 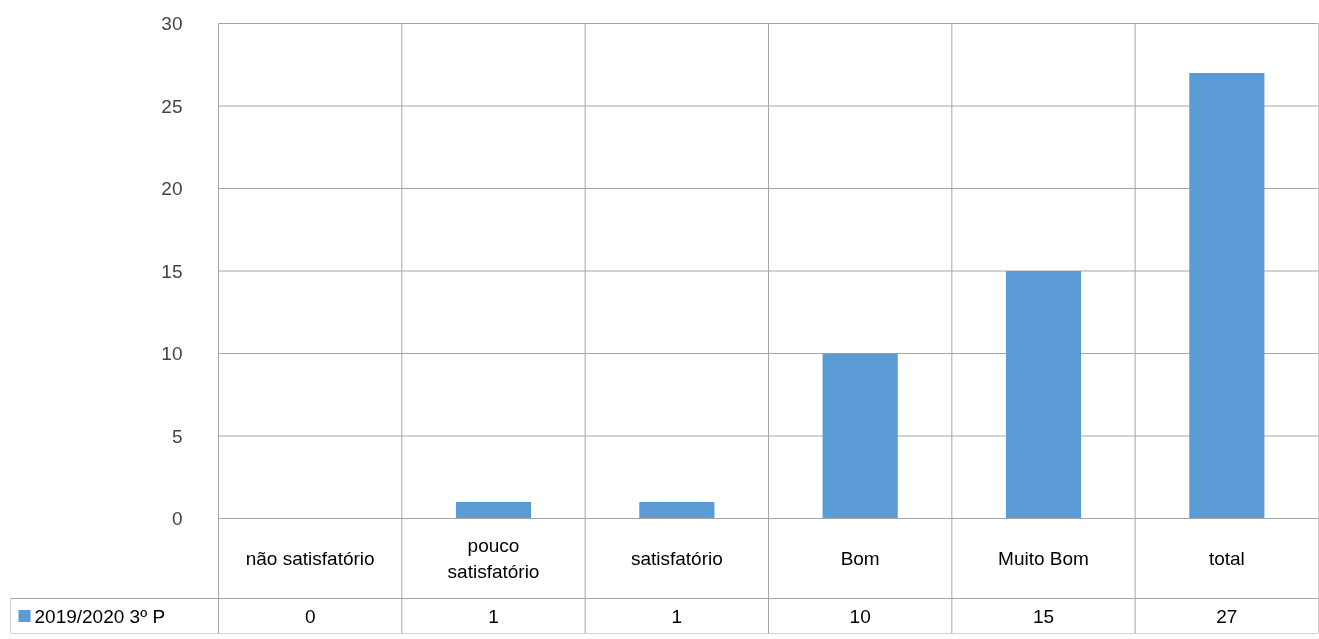 What do you see at coordinates (172, 271) in the screenshot?
I see `y-tick-label: 15` at bounding box center [172, 271].